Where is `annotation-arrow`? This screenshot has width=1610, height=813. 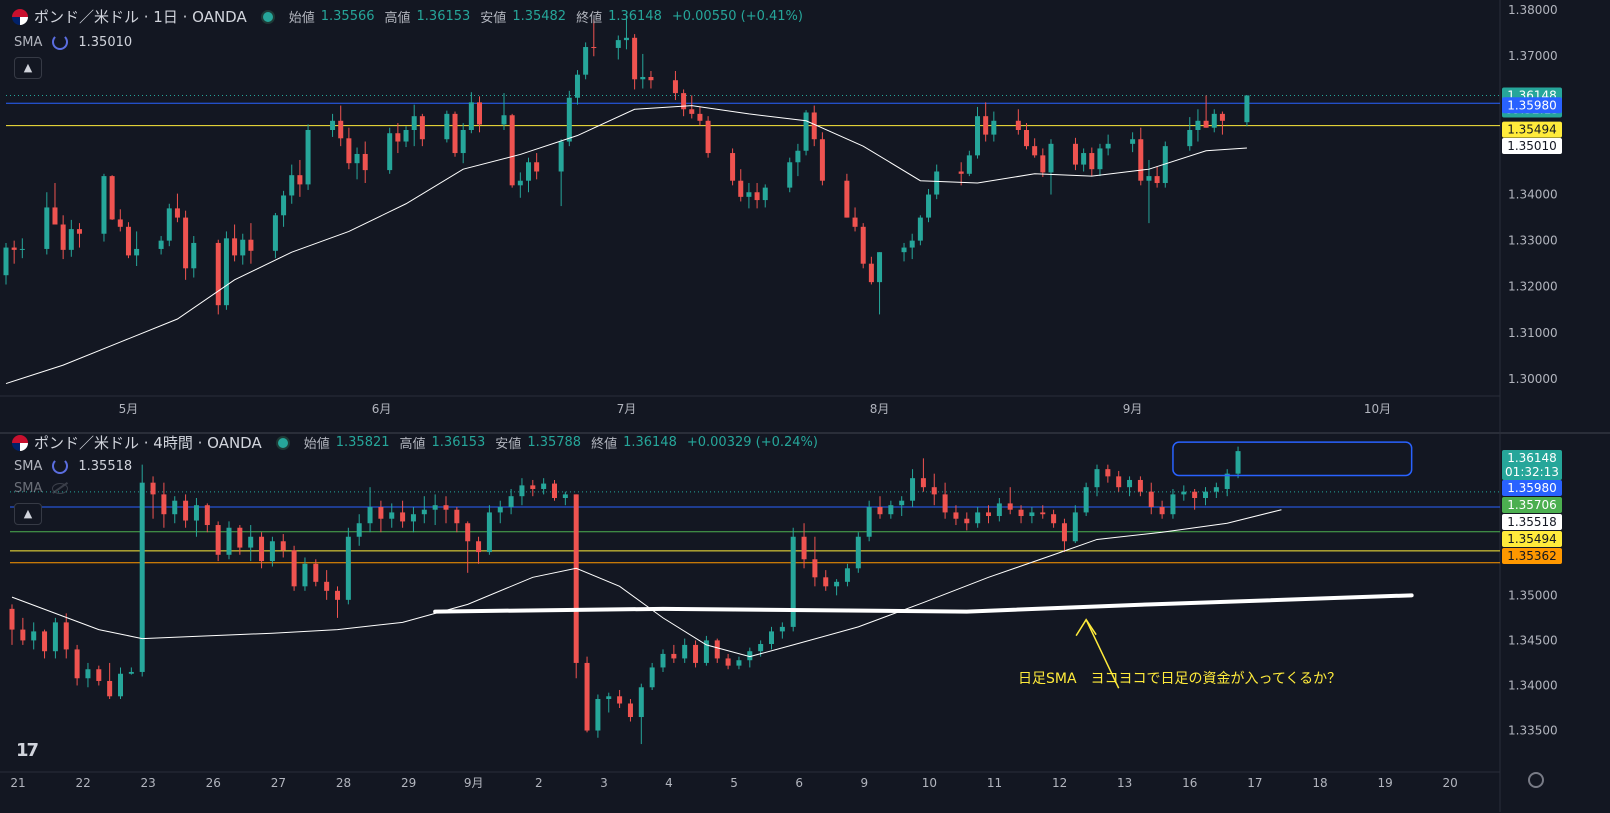 annotation-arrow is located at coordinates (1102, 654).